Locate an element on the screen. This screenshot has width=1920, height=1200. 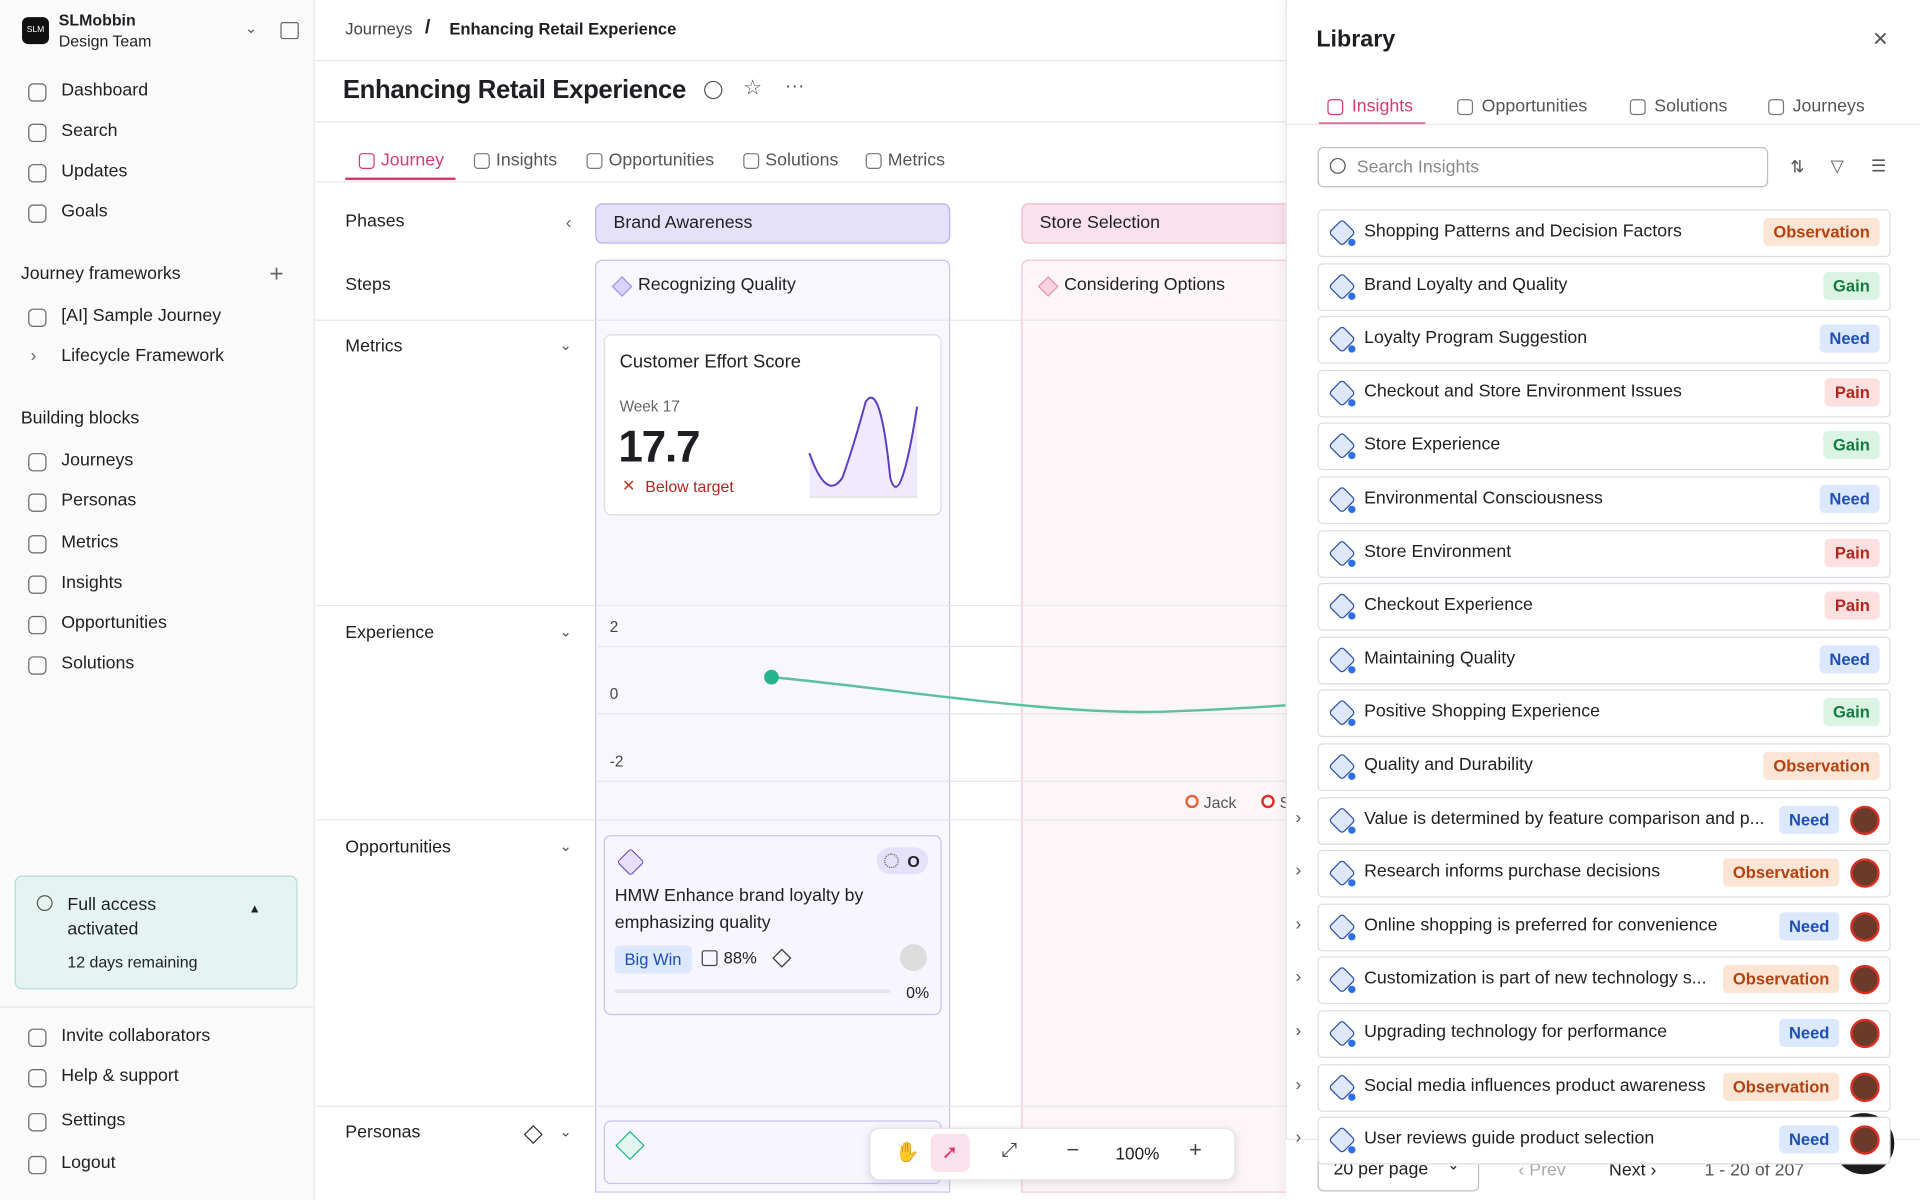
filter-button: ▽ is located at coordinates (1837, 165).